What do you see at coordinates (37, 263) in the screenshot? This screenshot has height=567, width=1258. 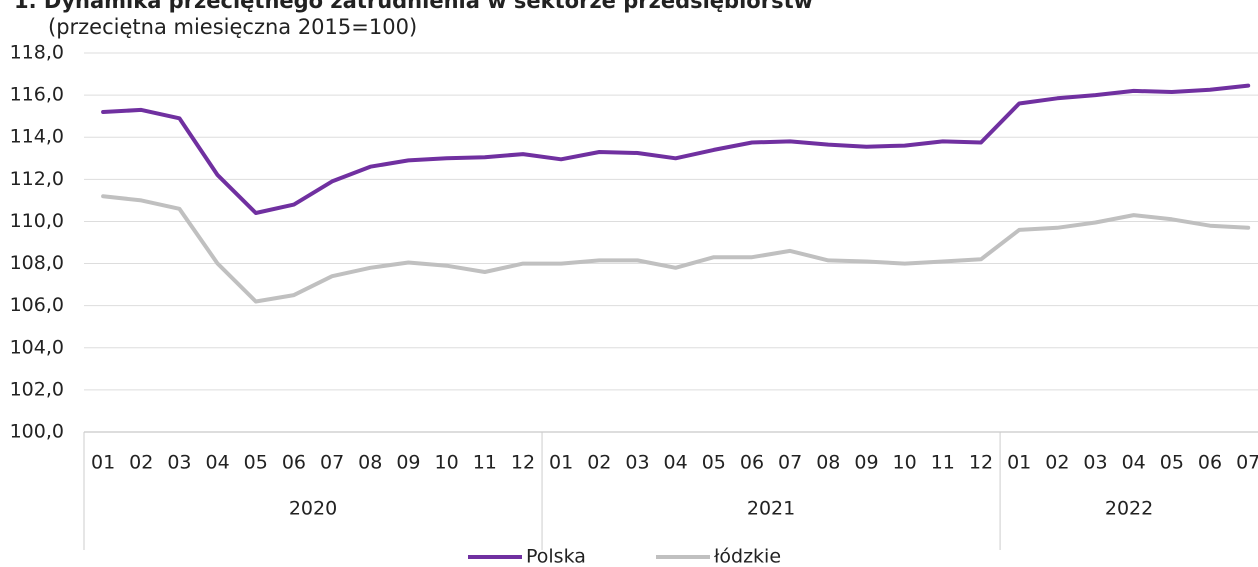 I see `y-tick-label: 108,0` at bounding box center [37, 263].